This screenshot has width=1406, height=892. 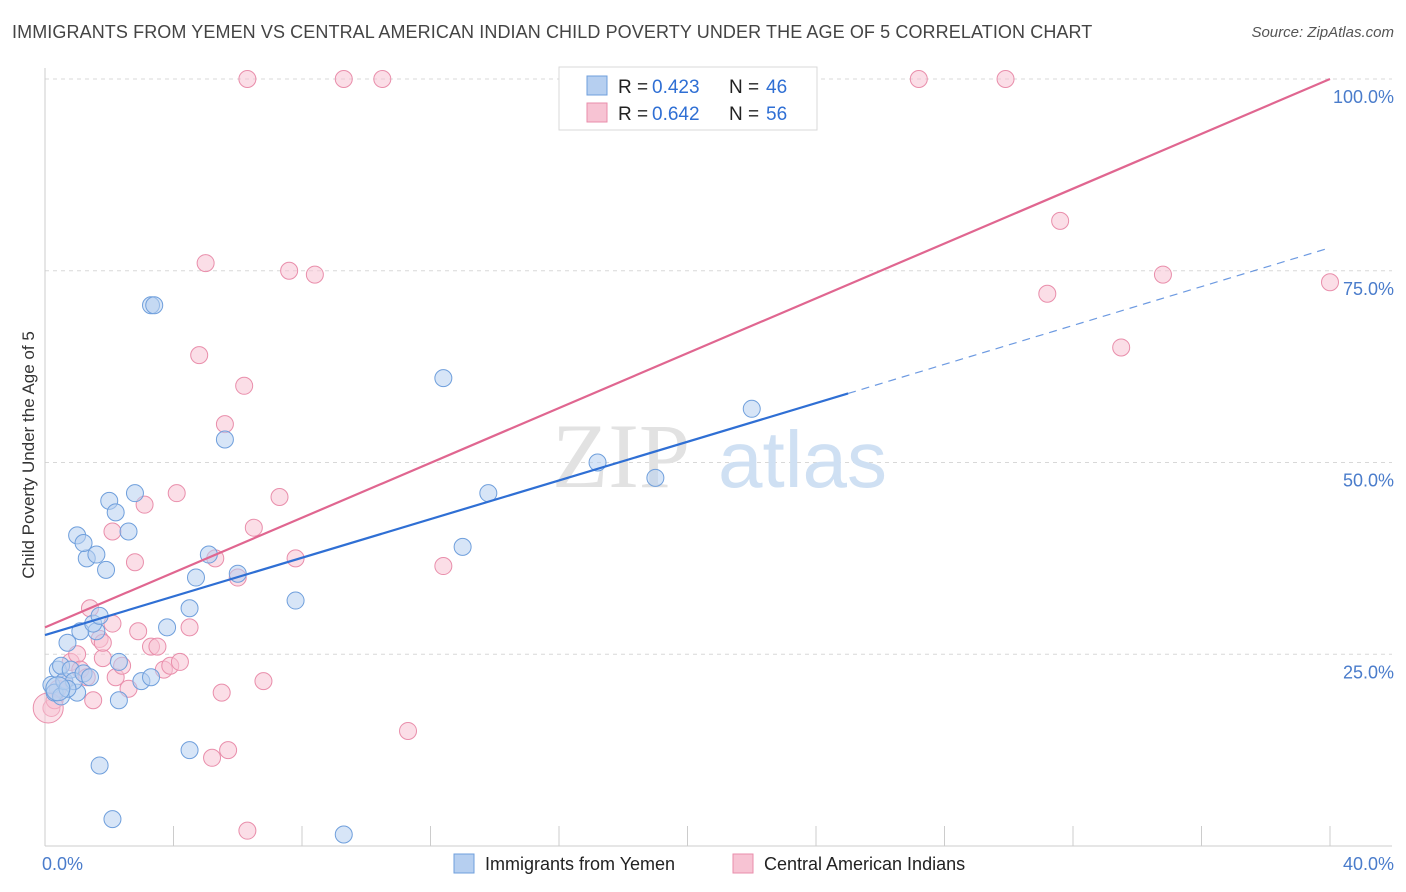 I want to click on watermark: ZIP atlas, so click(x=719, y=456).